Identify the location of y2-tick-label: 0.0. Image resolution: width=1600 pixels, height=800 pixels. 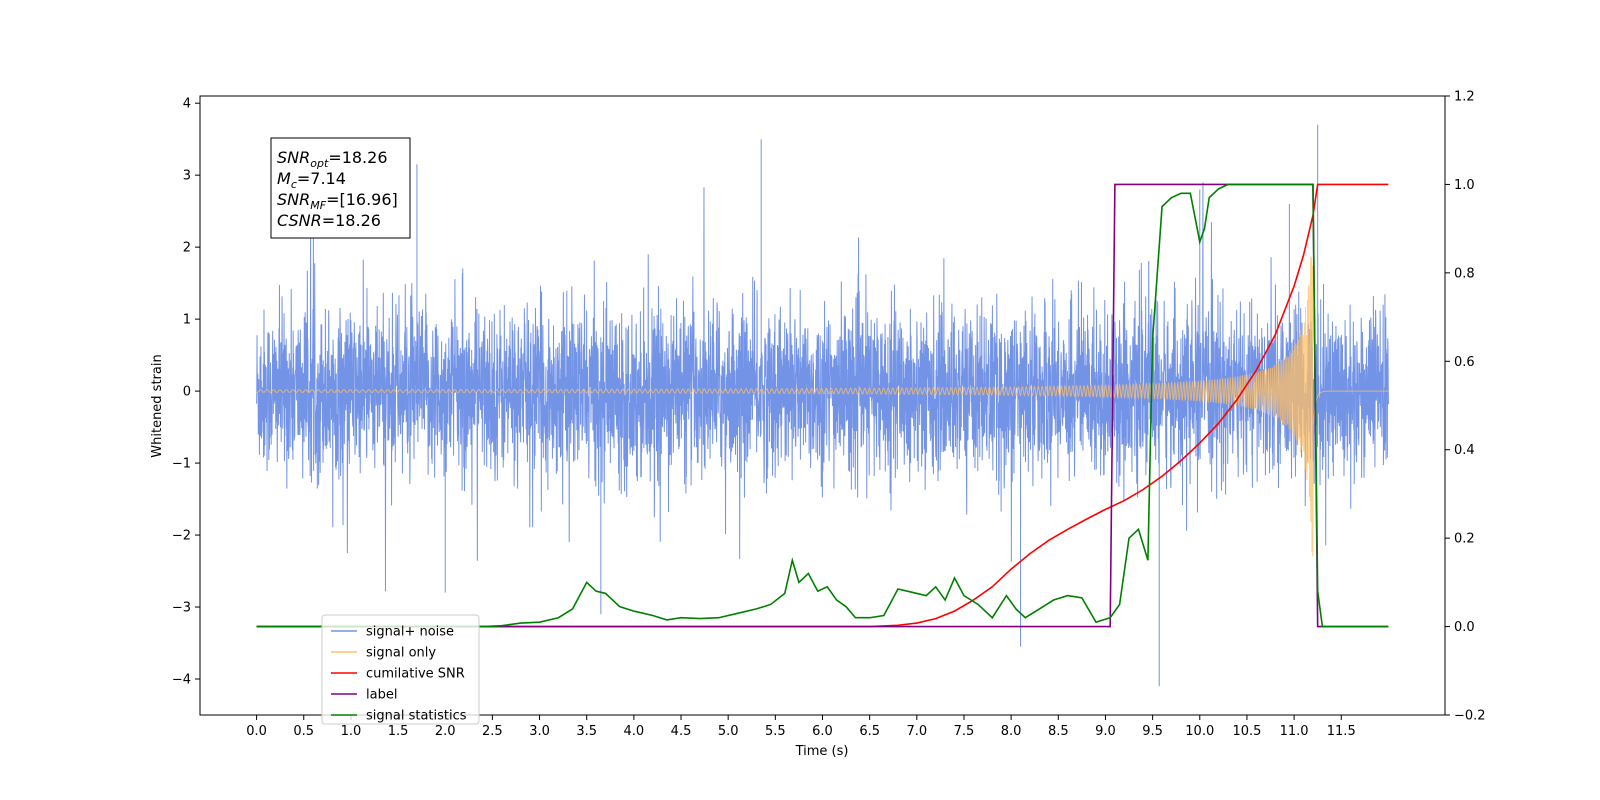
(1464, 627).